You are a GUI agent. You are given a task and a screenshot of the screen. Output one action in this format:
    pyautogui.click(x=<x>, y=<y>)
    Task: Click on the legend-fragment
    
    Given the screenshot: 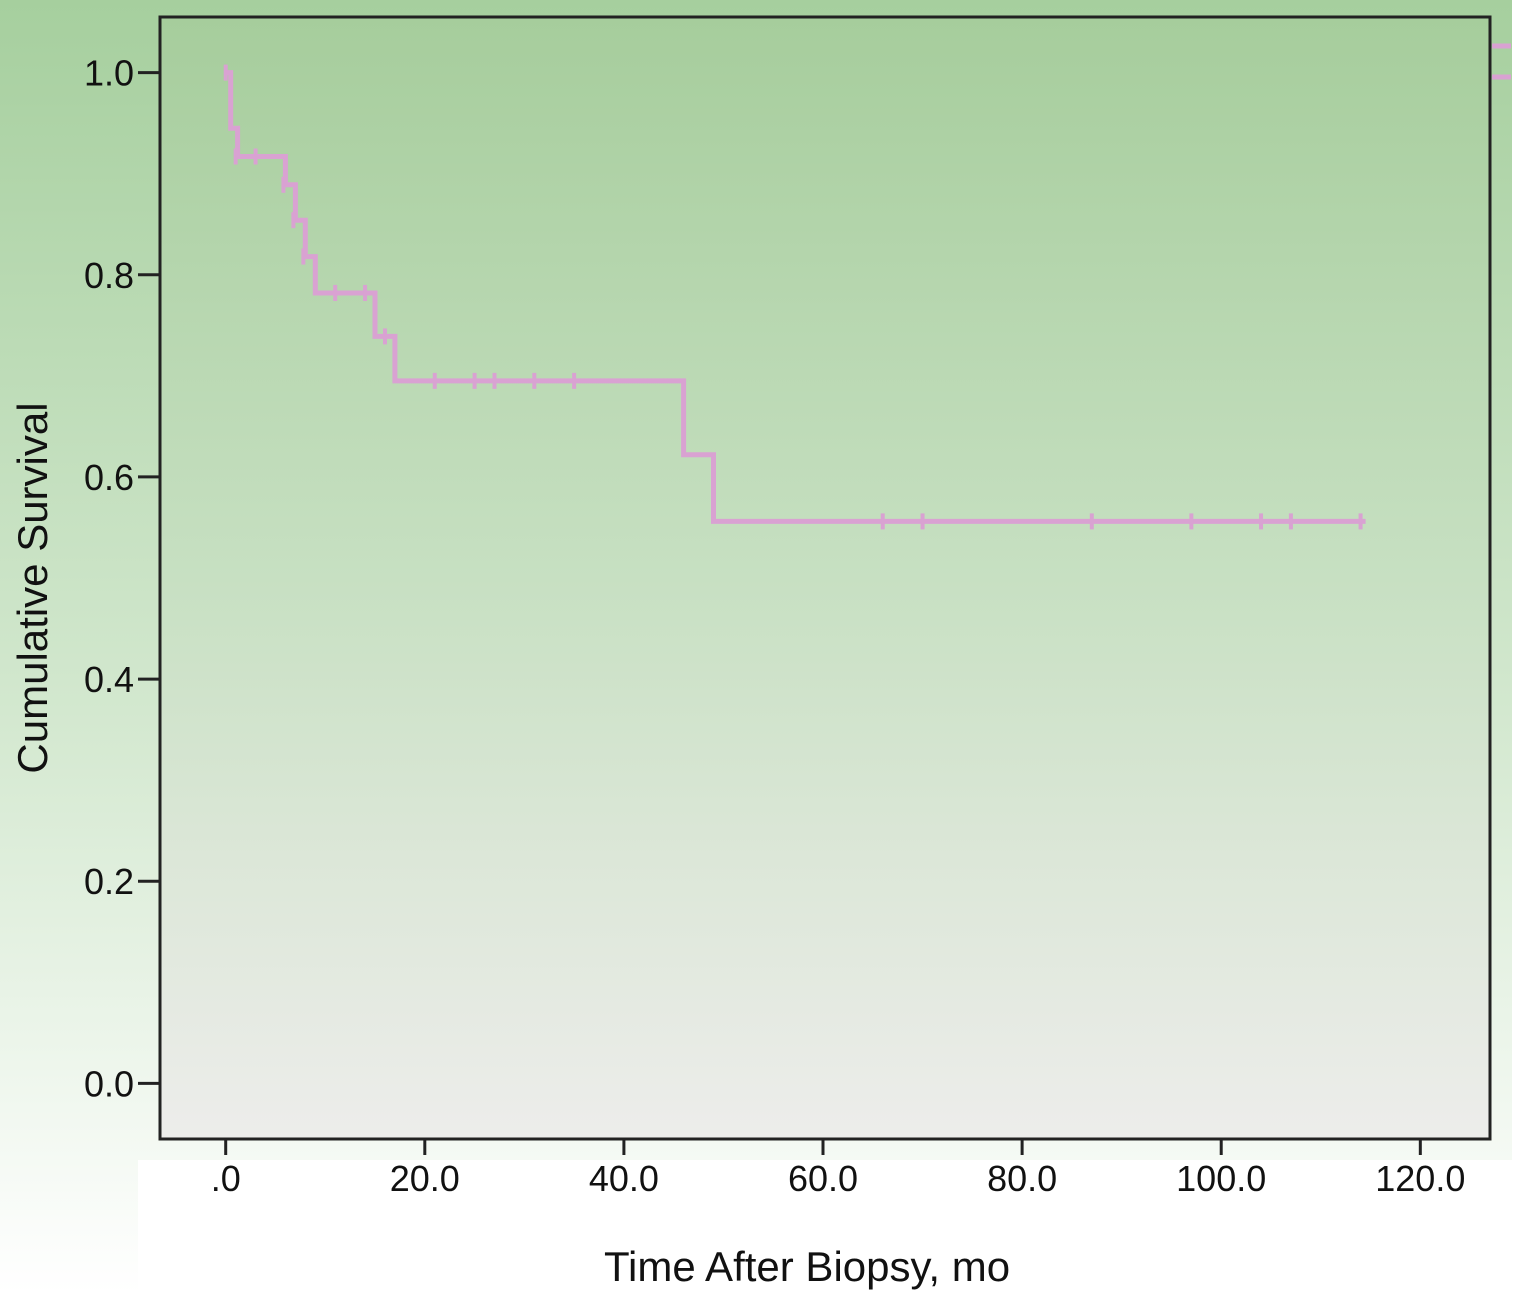 What is the action you would take?
    pyautogui.click(x=1501, y=61)
    